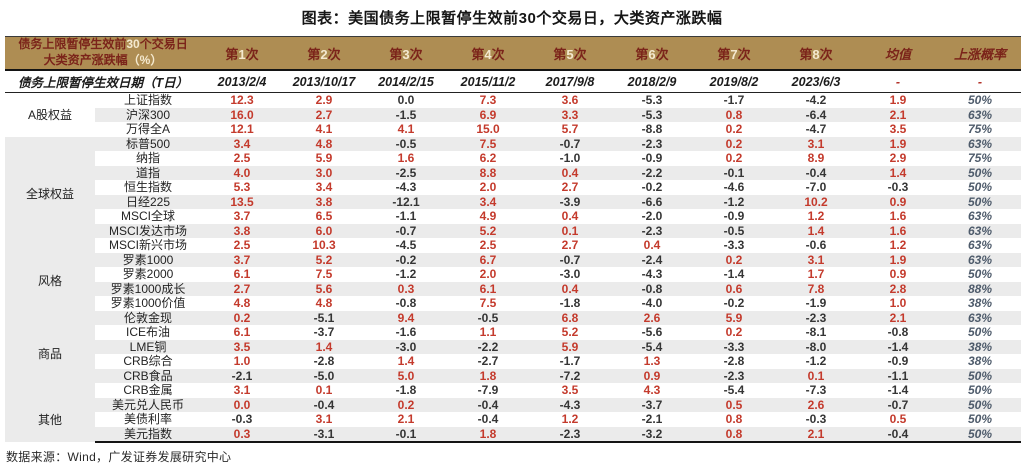 Image resolution: width=1024 pixels, height=465 pixels. Describe the element at coordinates (570, 143) in the screenshot. I see `return-value-cell: -0.7` at that location.